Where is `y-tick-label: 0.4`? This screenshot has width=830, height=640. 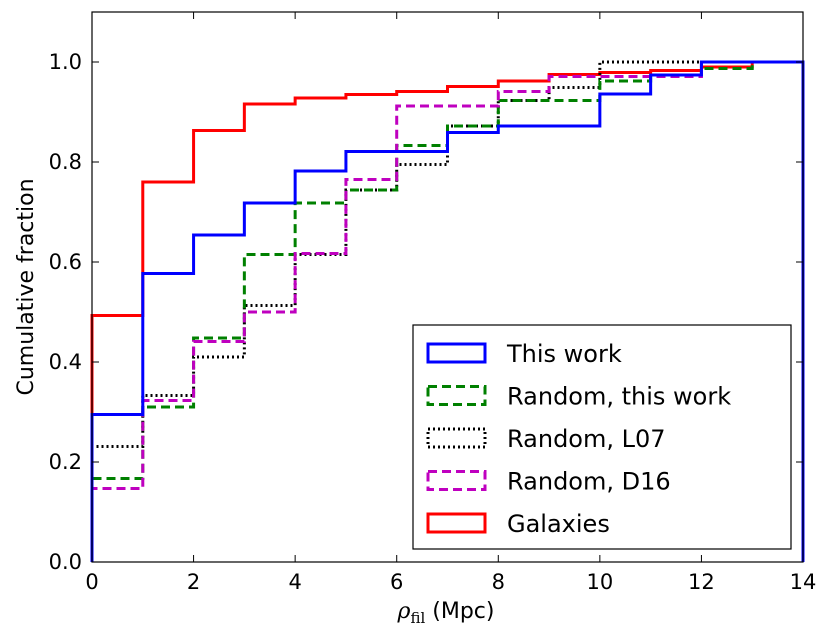
y-tick-label: 0.4 is located at coordinates (65, 362).